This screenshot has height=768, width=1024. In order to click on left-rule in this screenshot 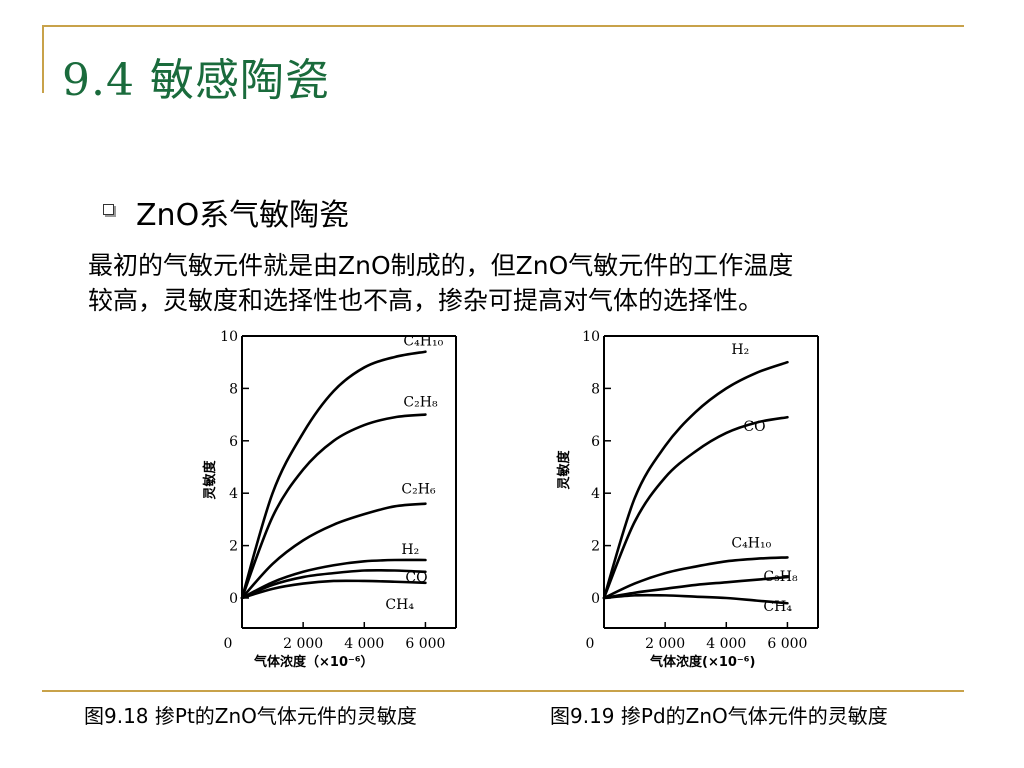, I will do `click(43, 59)`.